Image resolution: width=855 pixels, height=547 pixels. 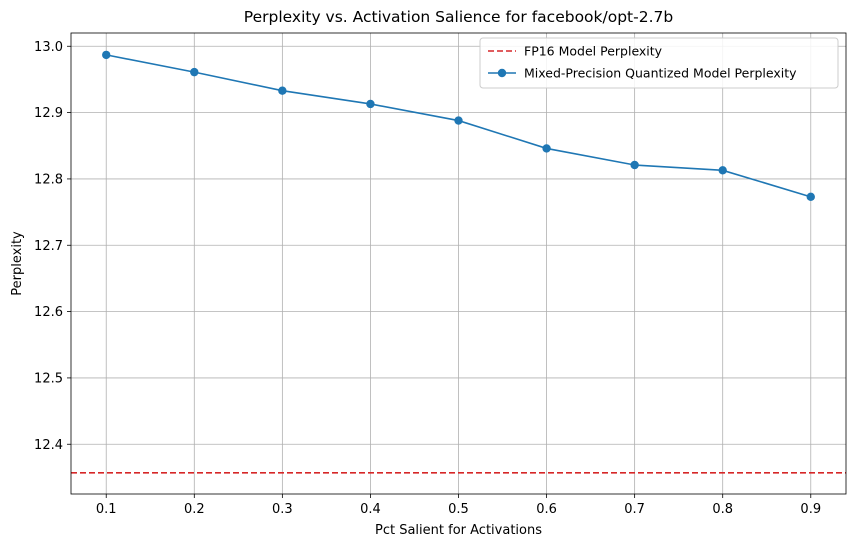 I want to click on y-tick-label: 12.7, so click(x=48, y=246).